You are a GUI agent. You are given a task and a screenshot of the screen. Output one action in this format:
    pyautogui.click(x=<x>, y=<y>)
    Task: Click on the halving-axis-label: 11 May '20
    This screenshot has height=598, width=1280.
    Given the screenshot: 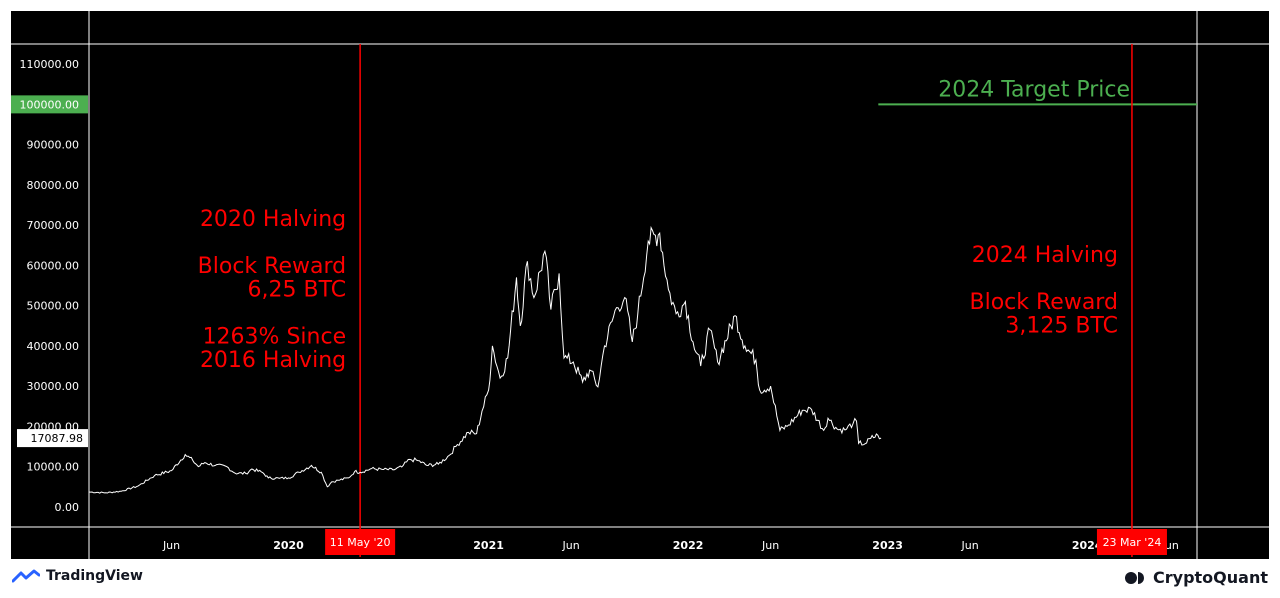 What is the action you would take?
    pyautogui.click(x=360, y=542)
    